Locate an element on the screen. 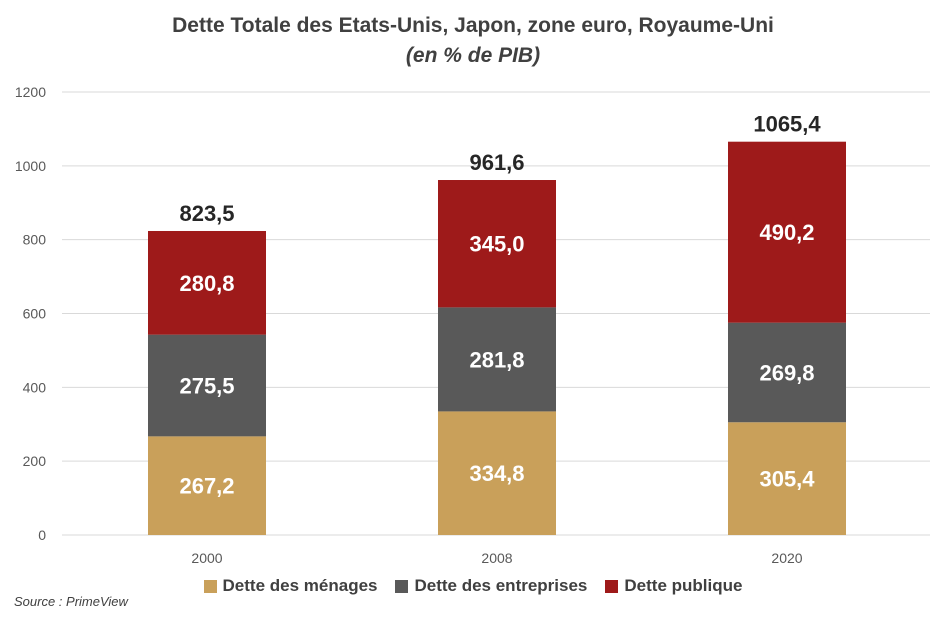  total-label: 823,5 is located at coordinates (206, 213).